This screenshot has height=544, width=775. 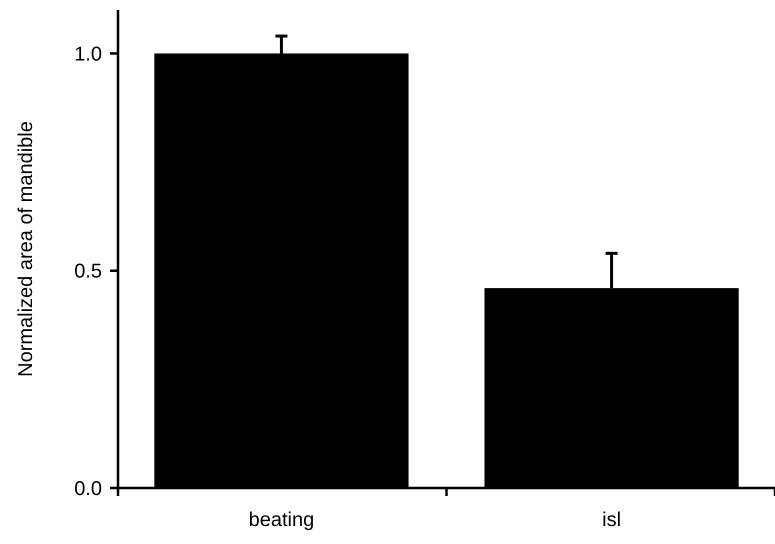 I want to click on y-tick-label: 1.0, so click(x=88, y=54).